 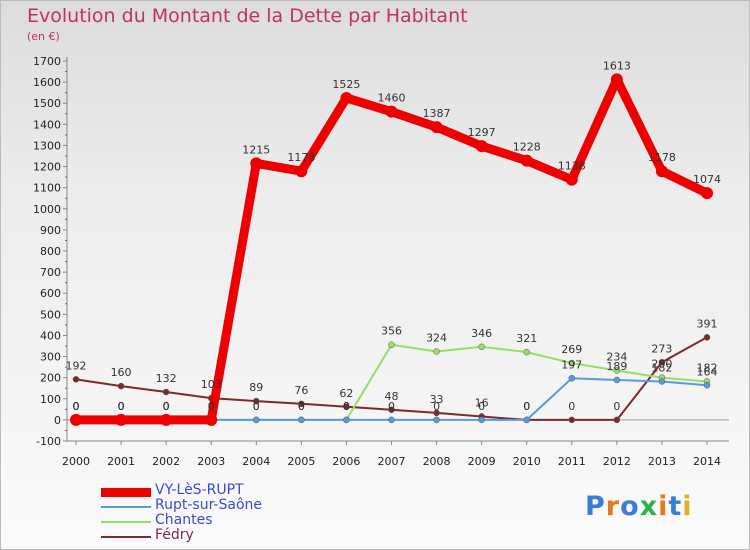 I want to click on x-tick-label: 2004, so click(x=256, y=461).